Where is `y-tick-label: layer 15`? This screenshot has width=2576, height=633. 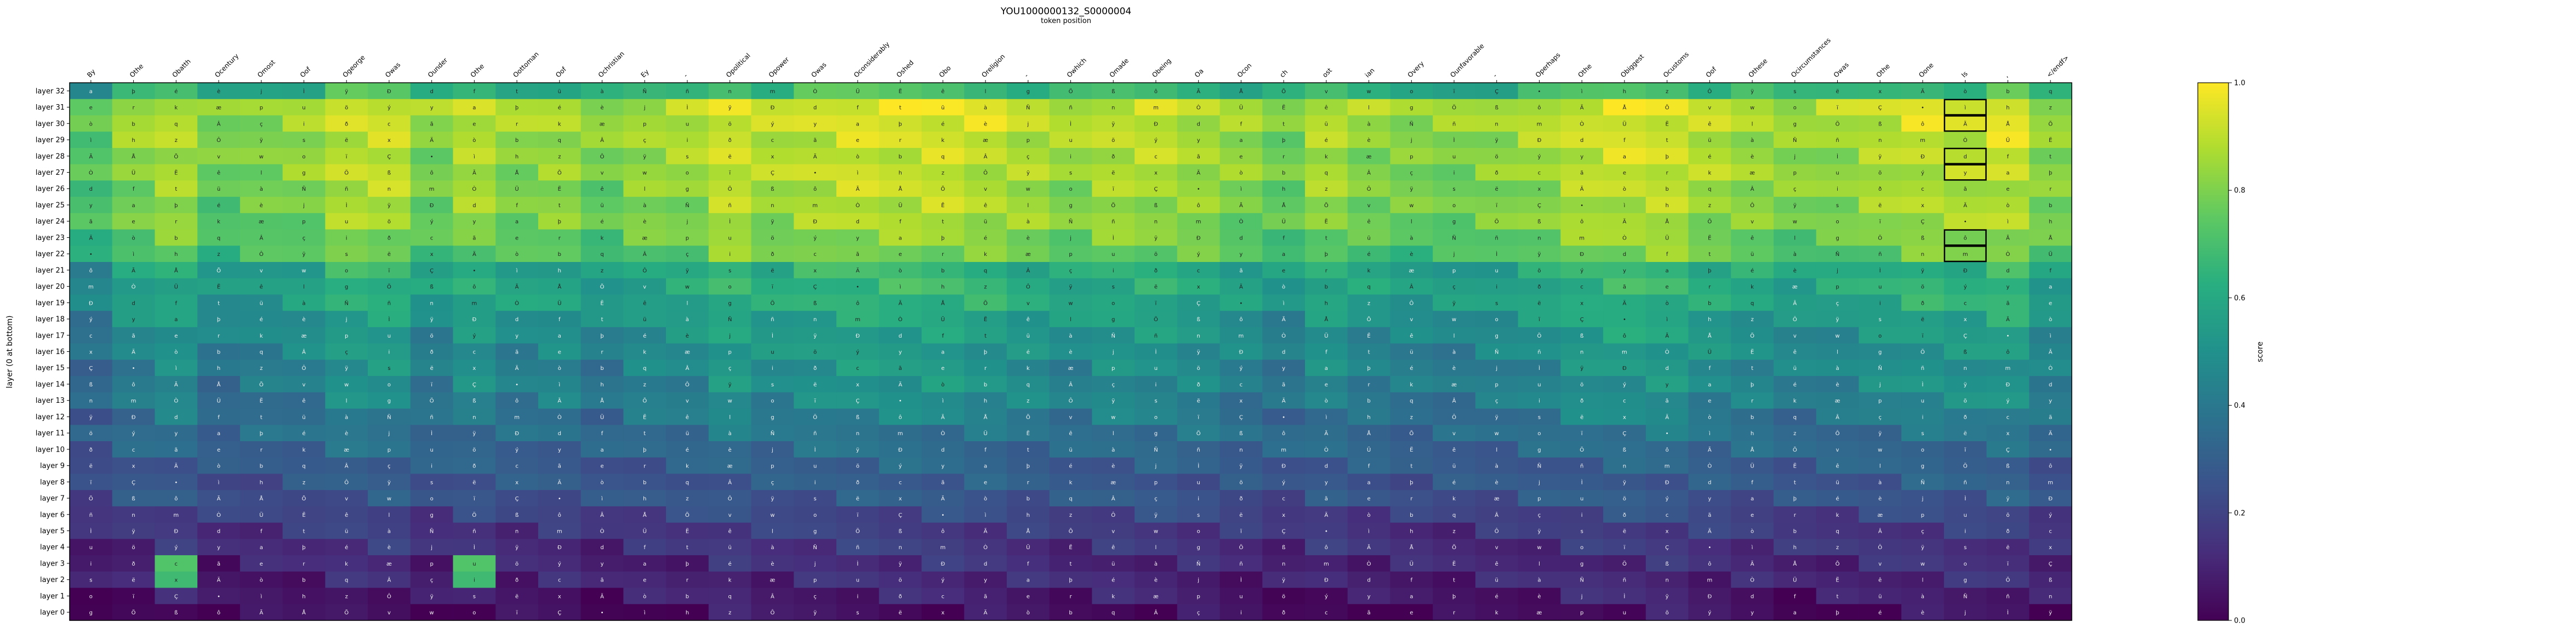 y-tick-label: layer 15 is located at coordinates (50, 368).